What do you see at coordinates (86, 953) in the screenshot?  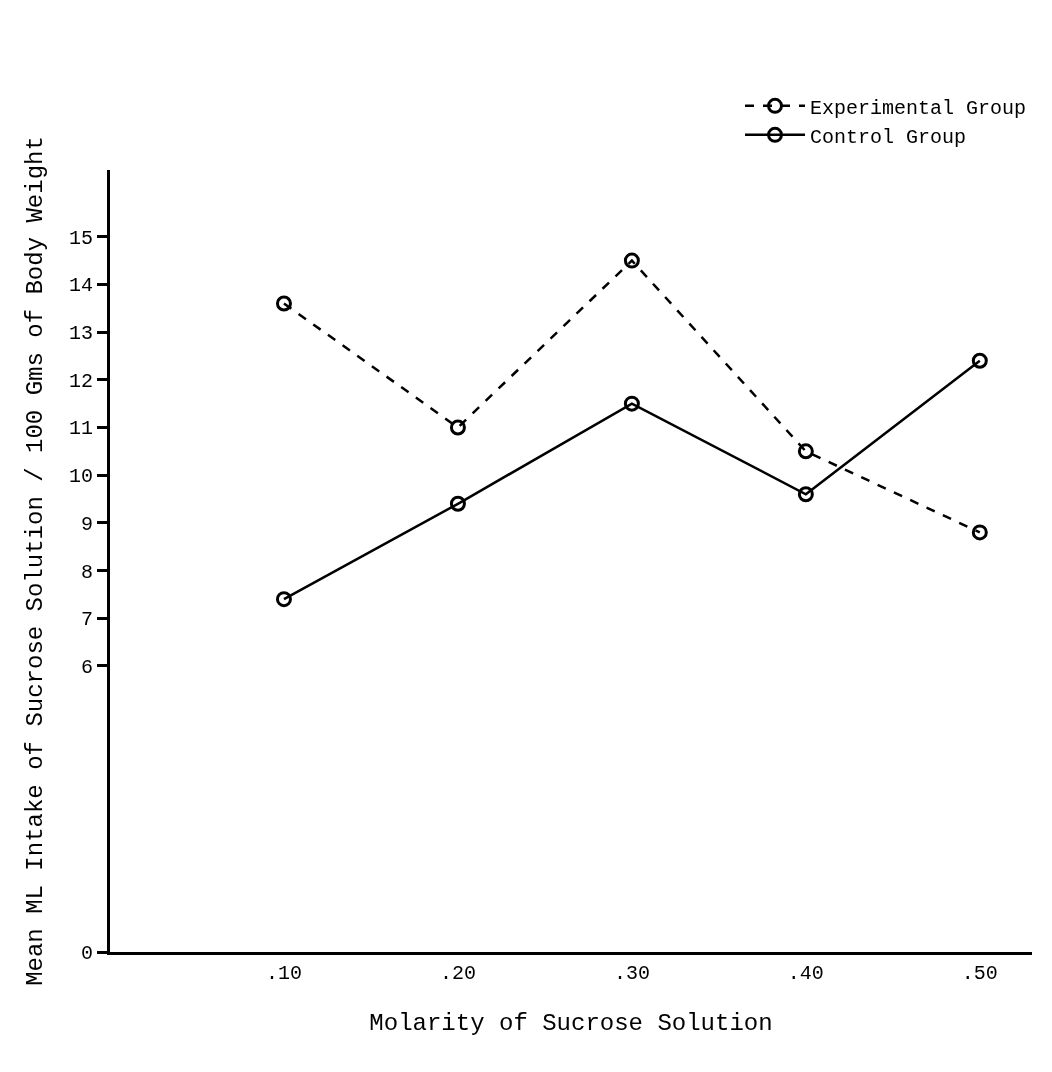 I see `y-tick-label: 0` at bounding box center [86, 953].